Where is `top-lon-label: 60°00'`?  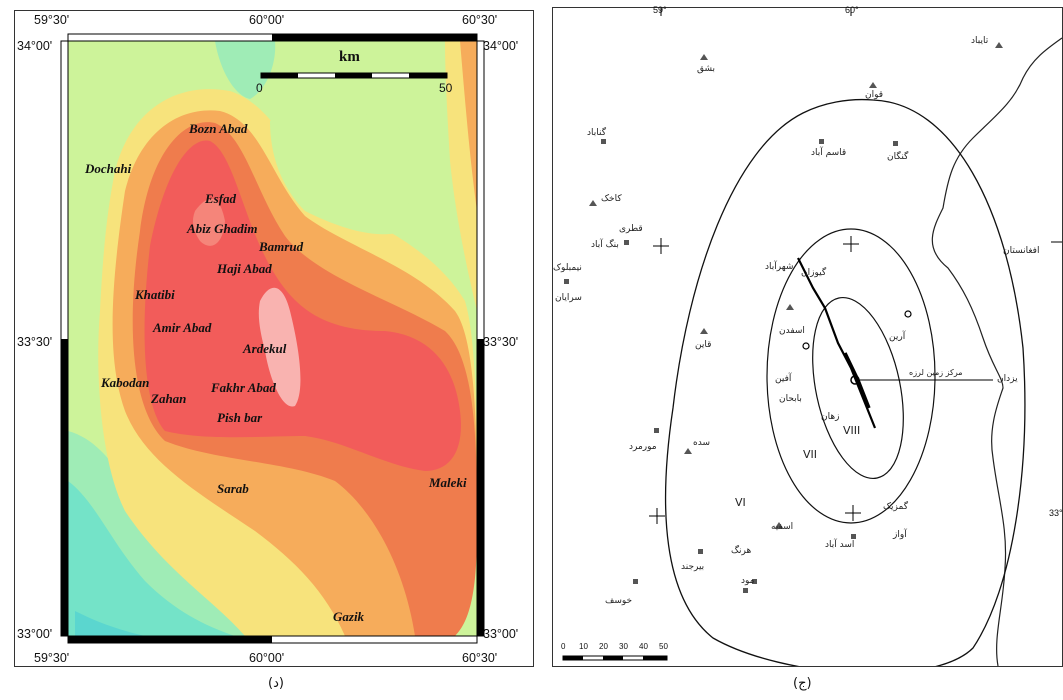 top-lon-label: 60°00' is located at coordinates (267, 20).